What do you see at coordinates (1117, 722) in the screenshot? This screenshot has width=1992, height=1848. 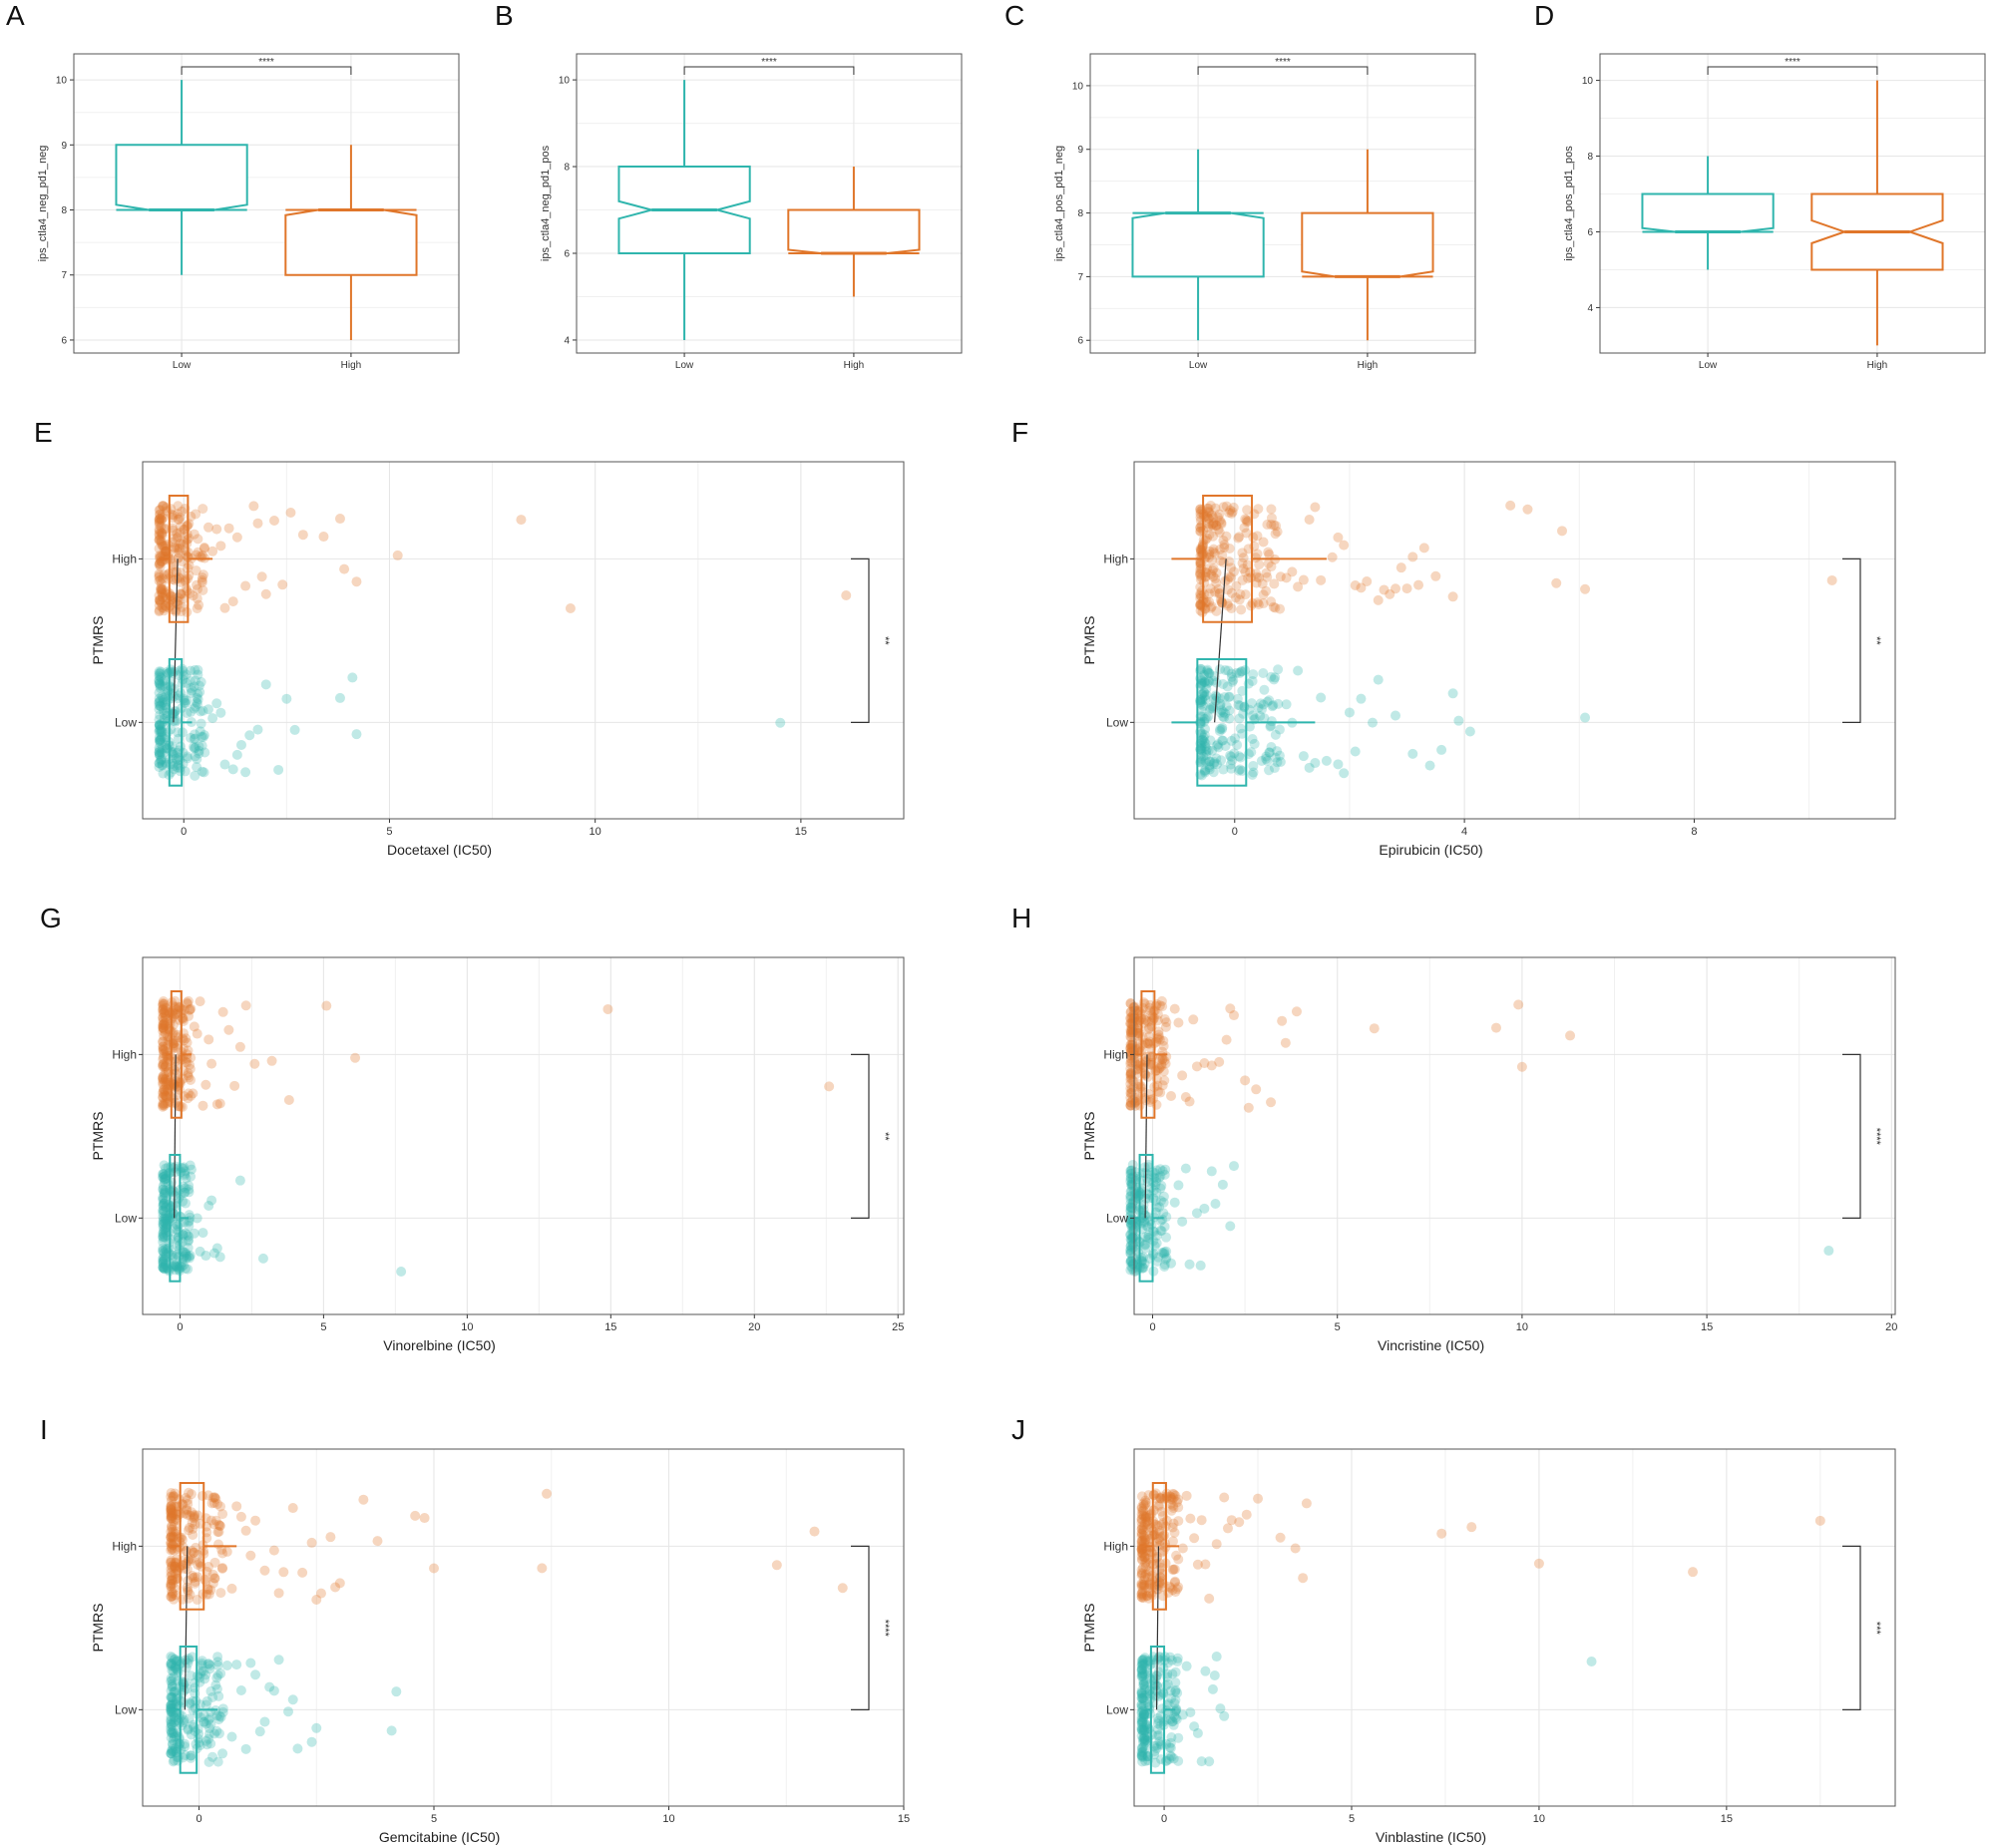 I see `y-tick-label: Low` at bounding box center [1117, 722].